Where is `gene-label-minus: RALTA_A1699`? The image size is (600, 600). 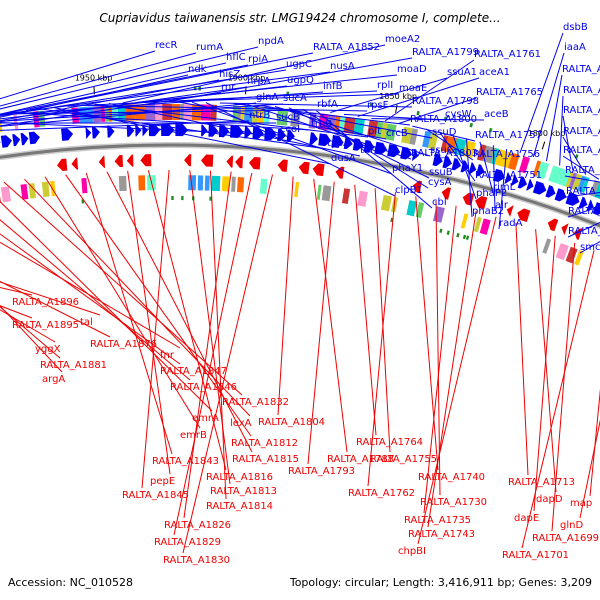
gene-label-minus: RALTA_A1699 is located at coordinates (565, 538).